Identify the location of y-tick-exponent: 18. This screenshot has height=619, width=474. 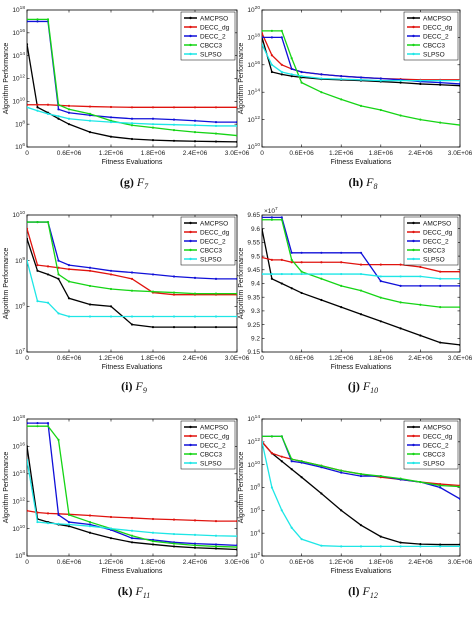
(23, 8).